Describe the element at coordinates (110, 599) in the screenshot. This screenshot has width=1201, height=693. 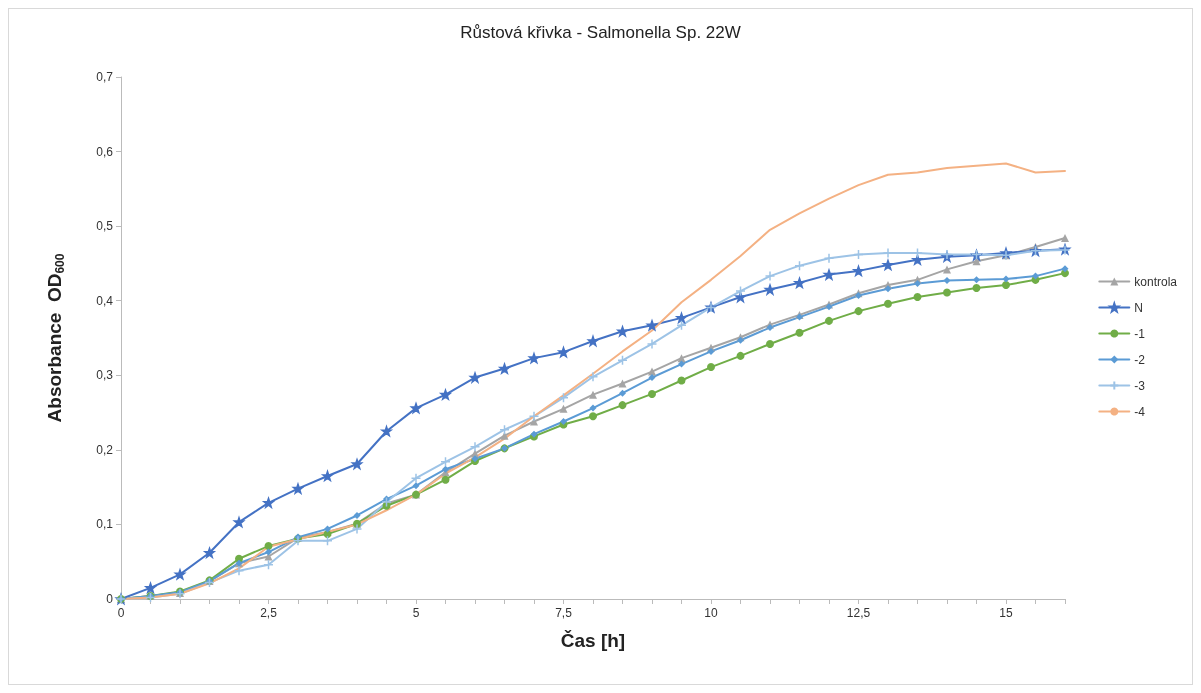
I see `y-tick-label: 0` at that location.